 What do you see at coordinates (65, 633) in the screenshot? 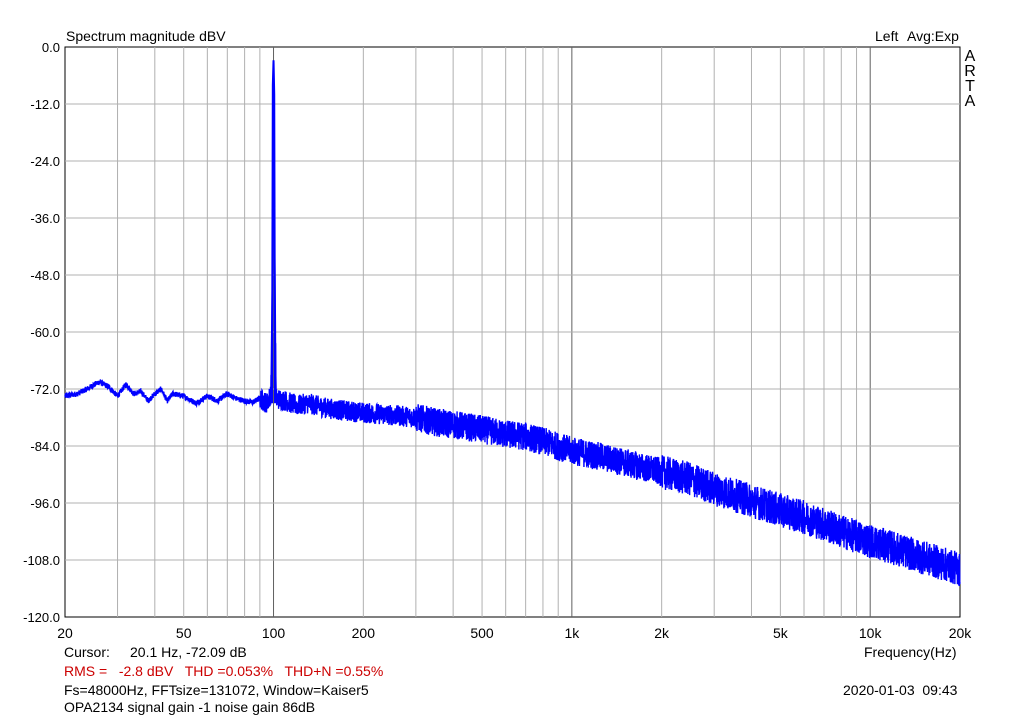
I see `x-tick-label-0: 20` at bounding box center [65, 633].